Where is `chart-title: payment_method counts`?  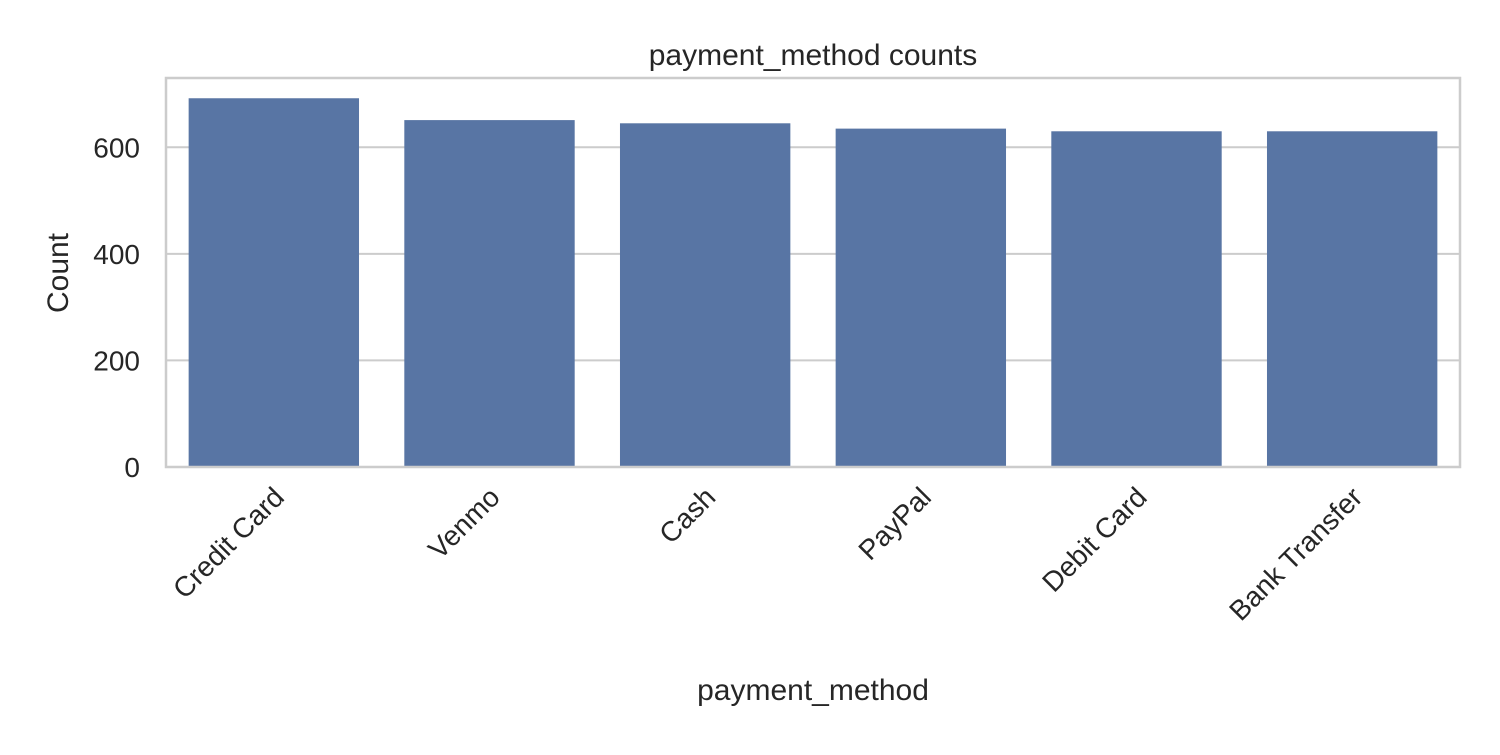 chart-title: payment_method counts is located at coordinates (813, 55).